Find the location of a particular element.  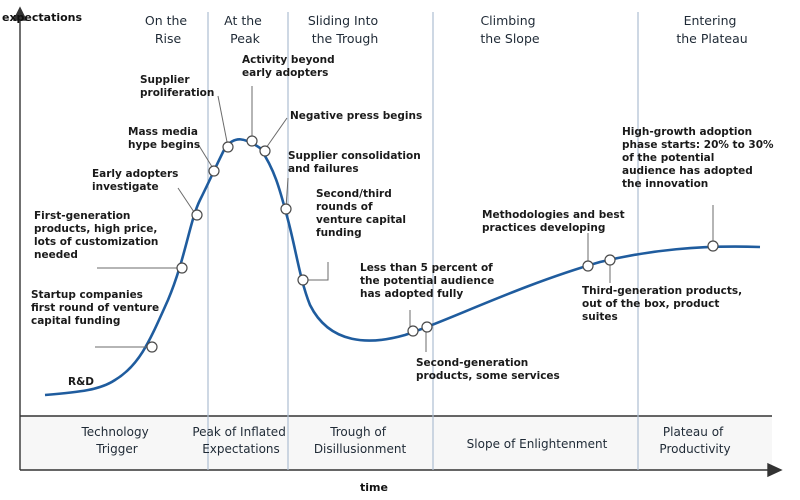

phase-bottom-5-line-2: Productivity is located at coordinates (694, 449).